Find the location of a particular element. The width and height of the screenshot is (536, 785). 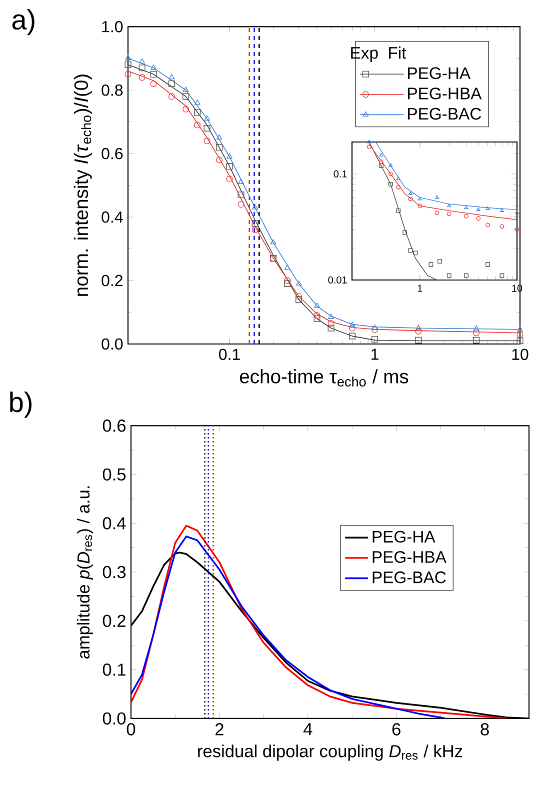

chart-title: a) is located at coordinates (23, 22).